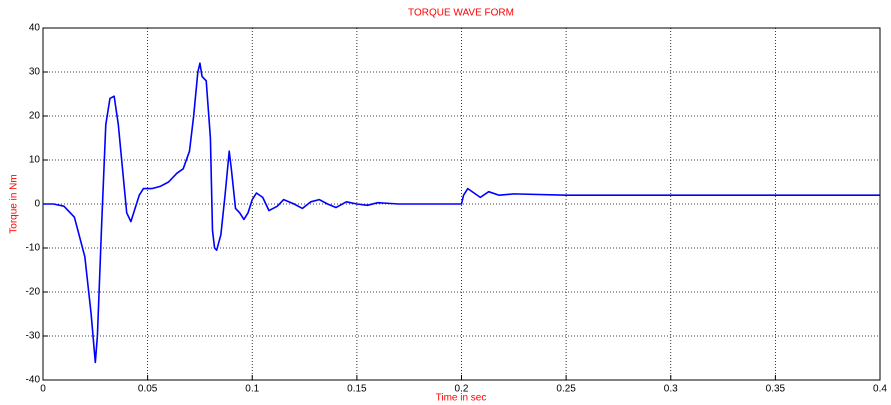 Image resolution: width=891 pixels, height=405 pixels. What do you see at coordinates (35, 116) in the screenshot?
I see `y-tick-label: 20` at bounding box center [35, 116].